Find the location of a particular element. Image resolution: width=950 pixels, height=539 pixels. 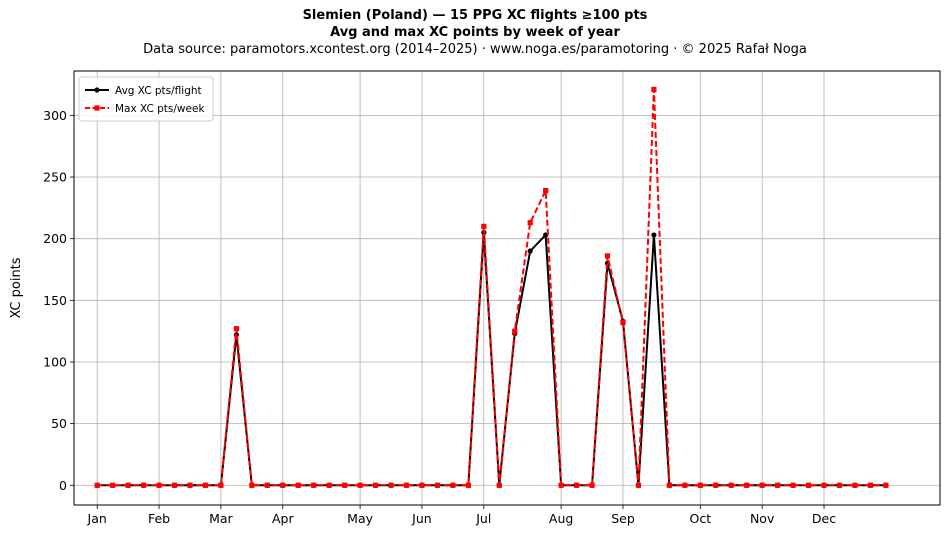

y-tick-label: 50 is located at coordinates (59, 423).